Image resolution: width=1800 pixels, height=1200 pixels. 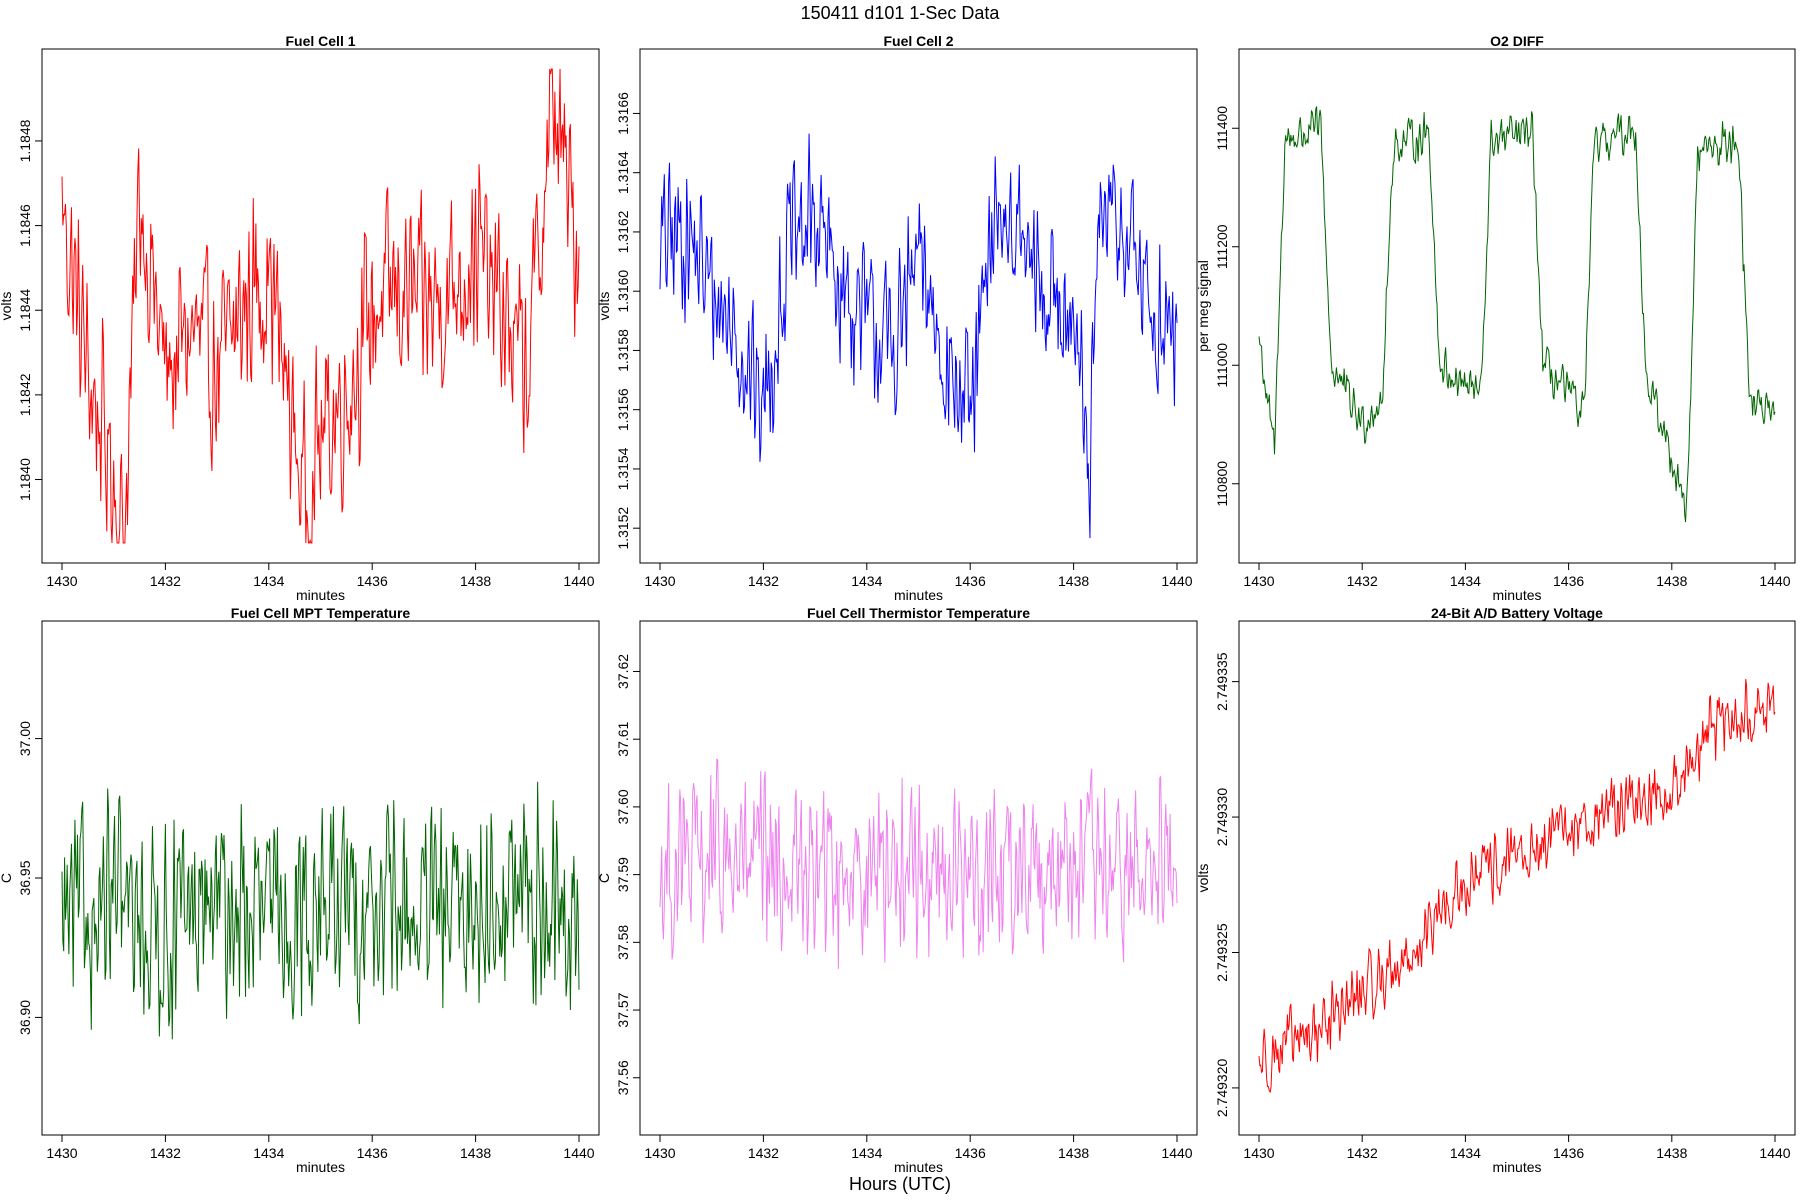 I want to click on figure-title: 150411 d101 1-Sec Data, so click(x=901, y=13).